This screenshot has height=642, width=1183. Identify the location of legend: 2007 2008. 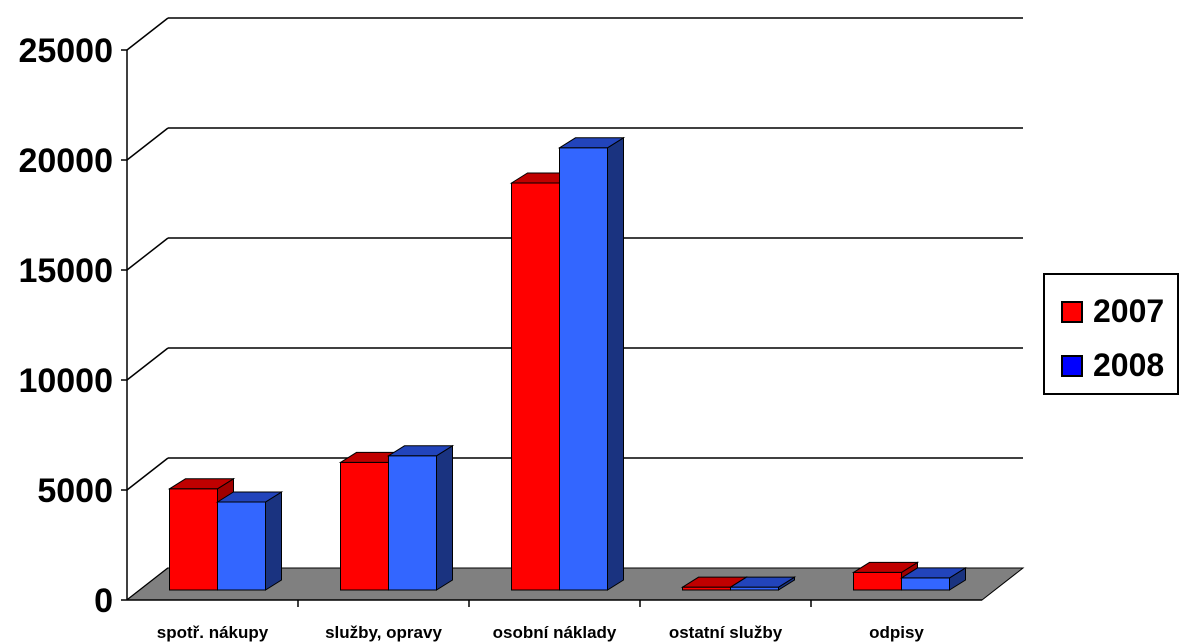
(1111, 334).